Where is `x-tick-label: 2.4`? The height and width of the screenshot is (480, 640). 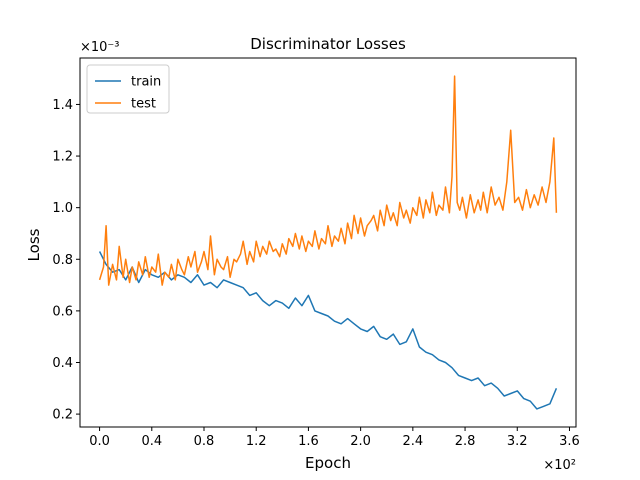
x-tick-label: 2.4 is located at coordinates (412, 441).